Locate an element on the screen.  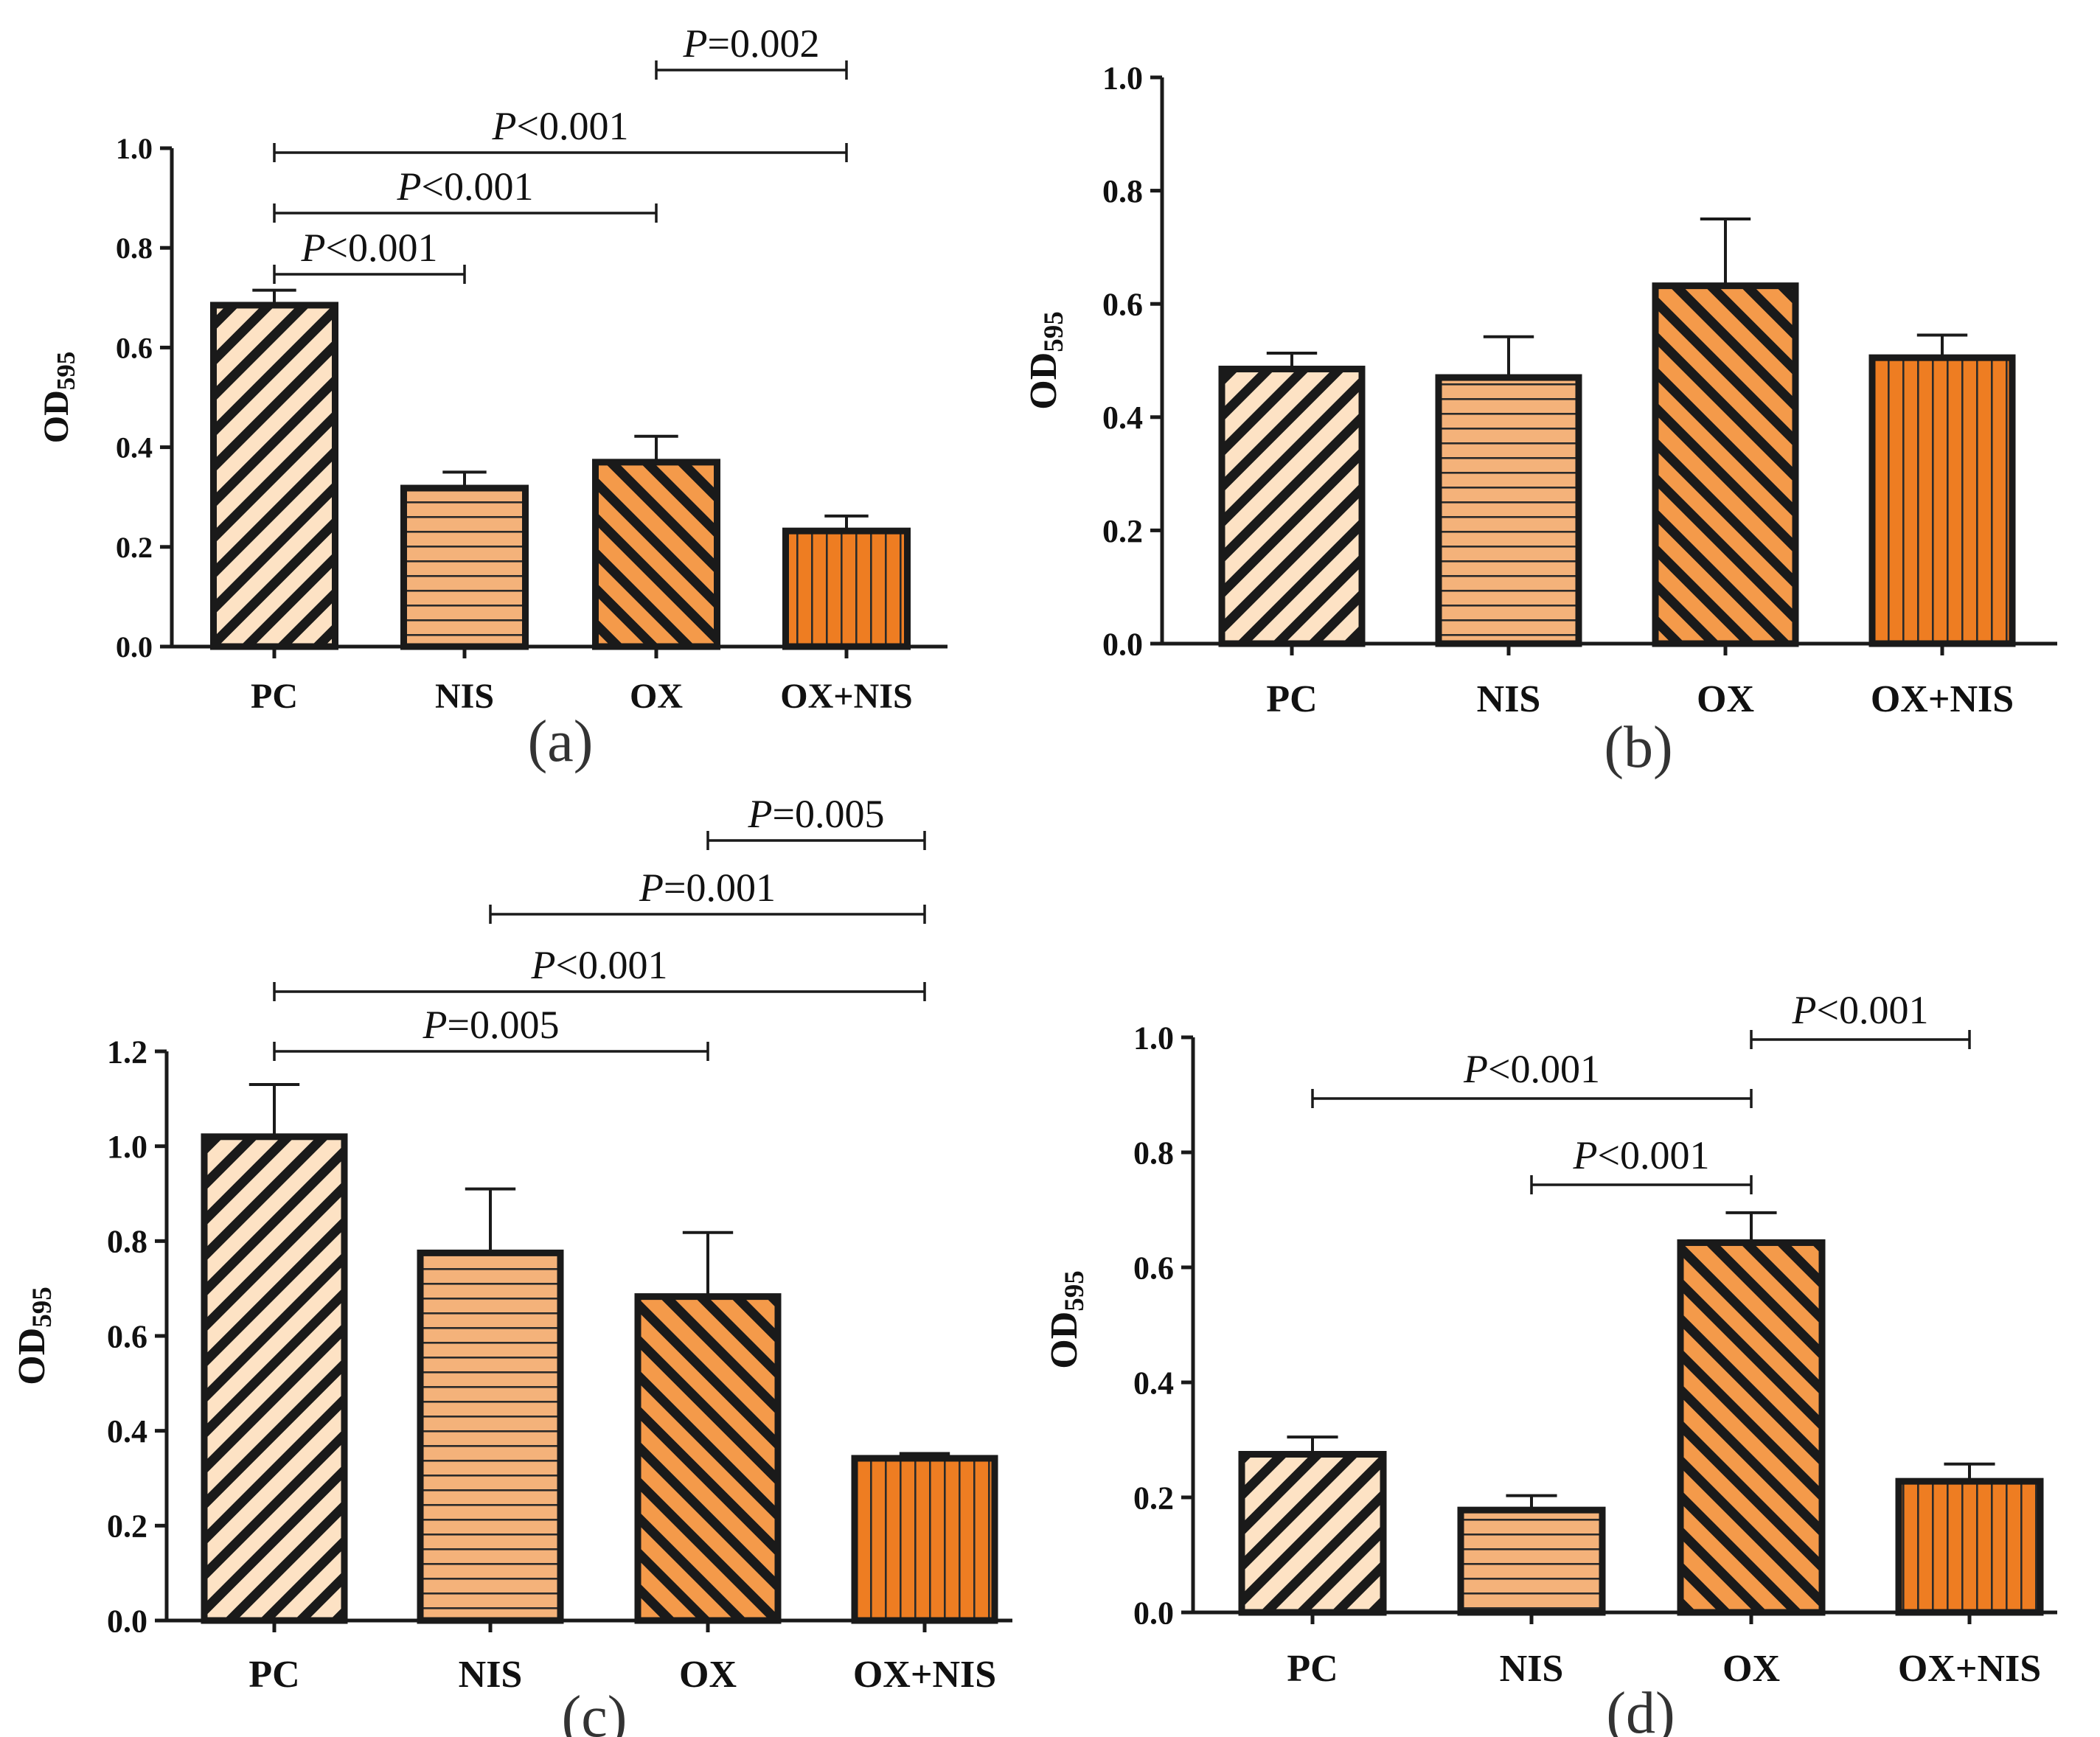
panel-label: (c) is located at coordinates (594, 1711).